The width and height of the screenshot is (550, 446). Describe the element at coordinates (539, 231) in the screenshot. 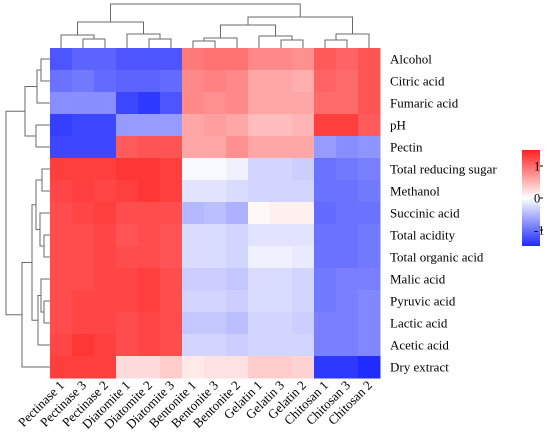

I see `color-legend-tick-label: -1` at that location.